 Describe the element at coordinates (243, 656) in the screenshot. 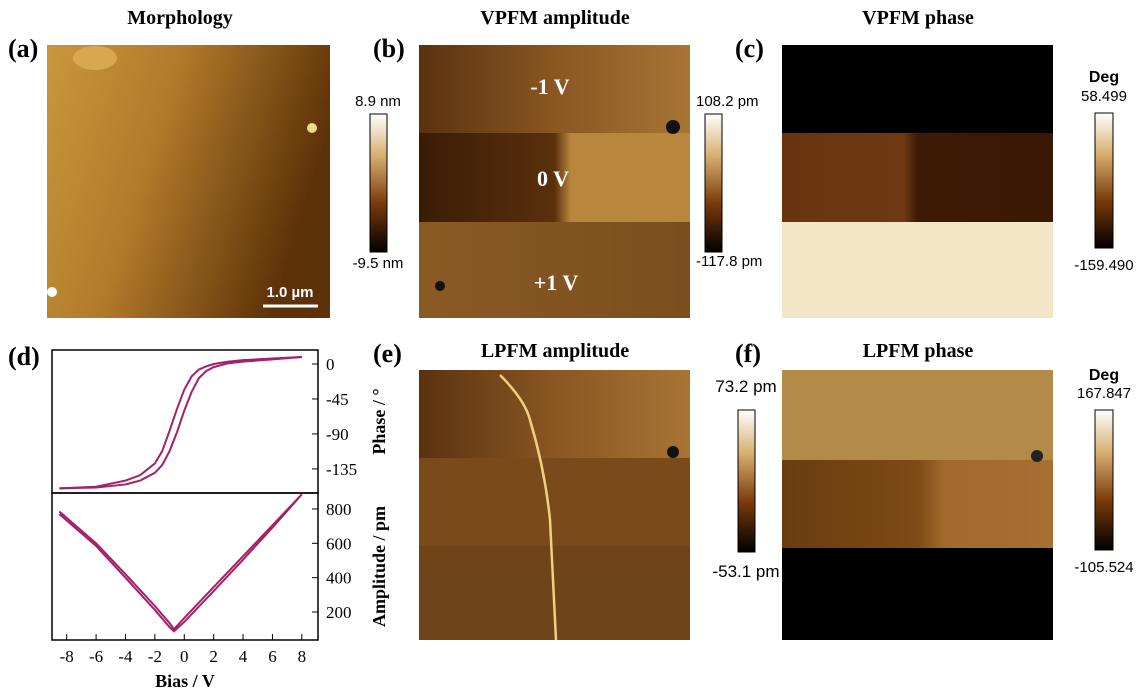

I see `x-tick-label: 4` at that location.